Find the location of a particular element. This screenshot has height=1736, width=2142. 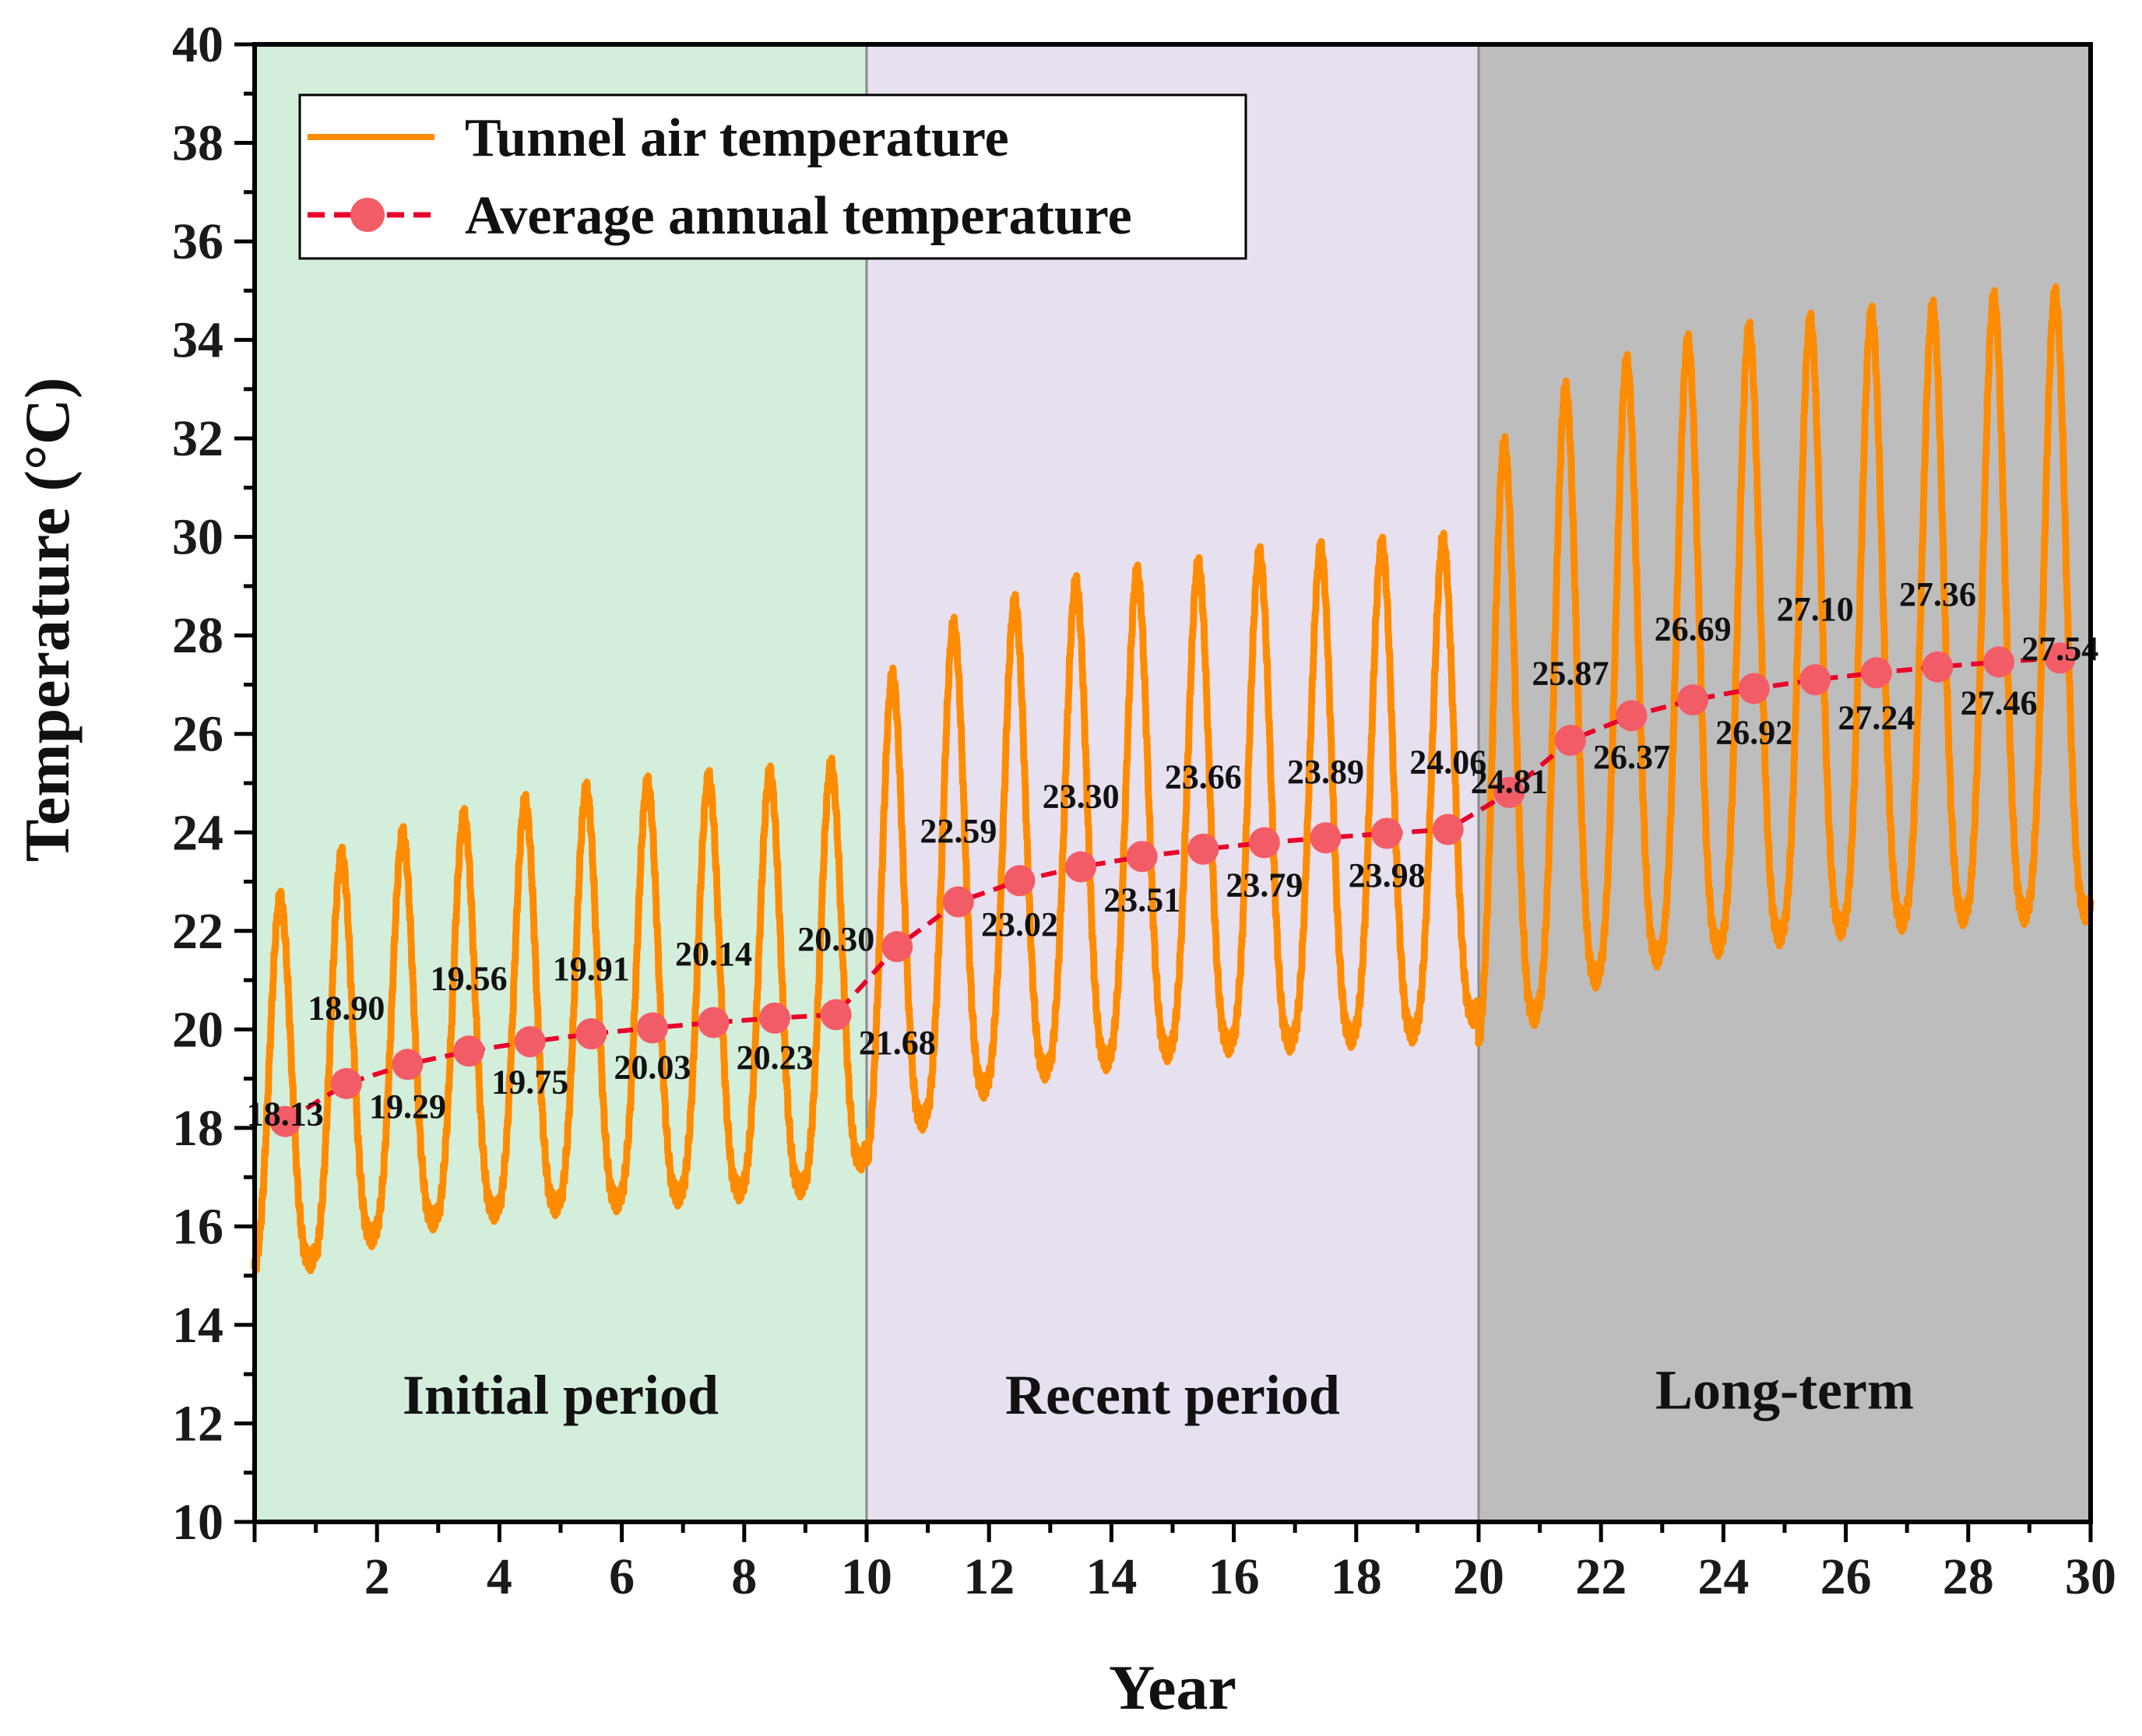

y-tick-label: 28 is located at coordinates (198, 635).